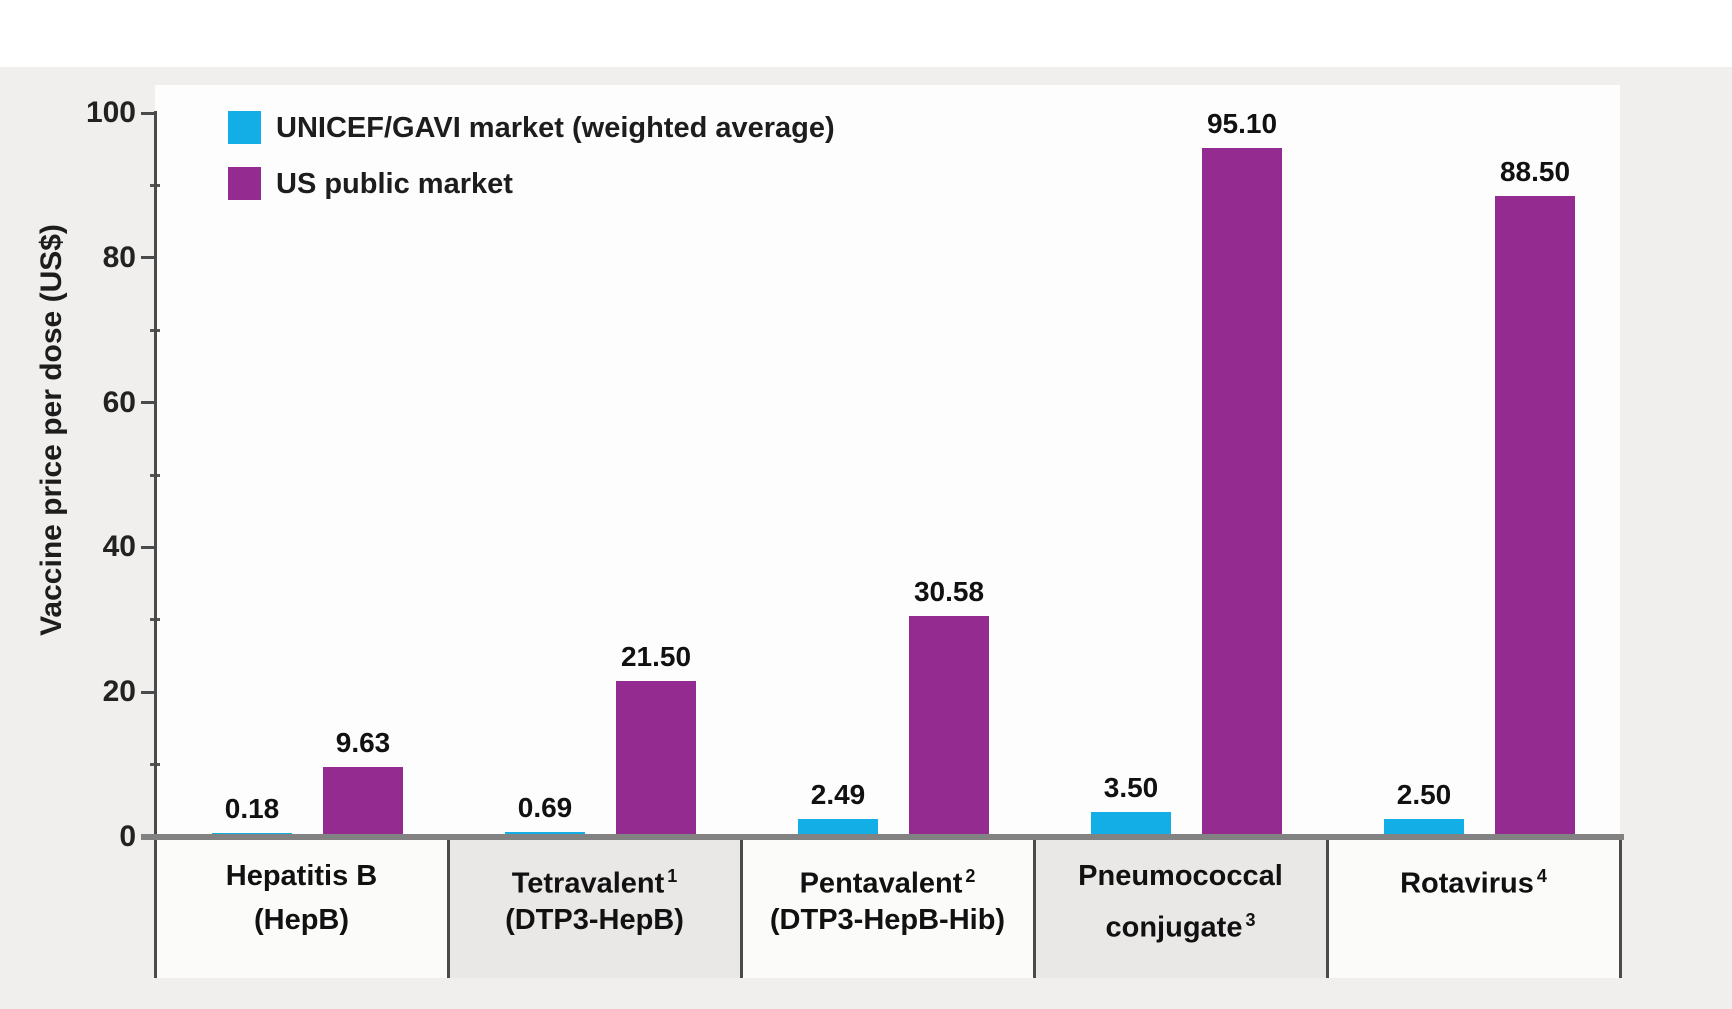 The width and height of the screenshot is (1732, 1009). I want to click on category-label-row: Rotavirus 4, so click(1473, 877).